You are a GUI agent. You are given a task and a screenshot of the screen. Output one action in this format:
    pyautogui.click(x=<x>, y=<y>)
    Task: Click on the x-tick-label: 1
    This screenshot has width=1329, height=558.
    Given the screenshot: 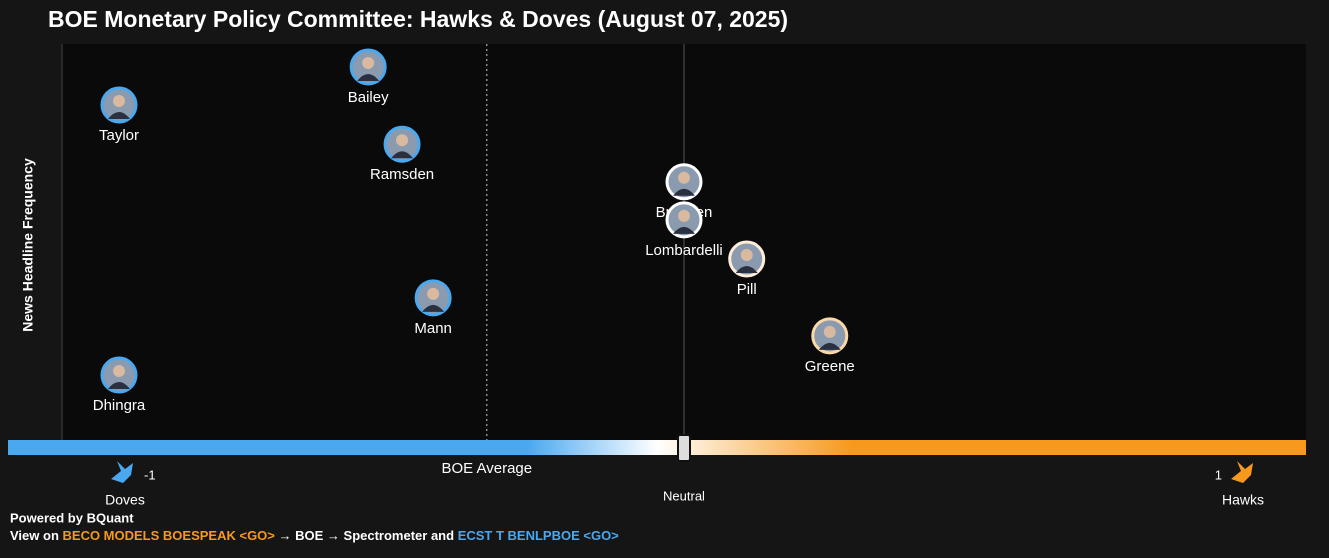 What is the action you would take?
    pyautogui.click(x=1218, y=474)
    